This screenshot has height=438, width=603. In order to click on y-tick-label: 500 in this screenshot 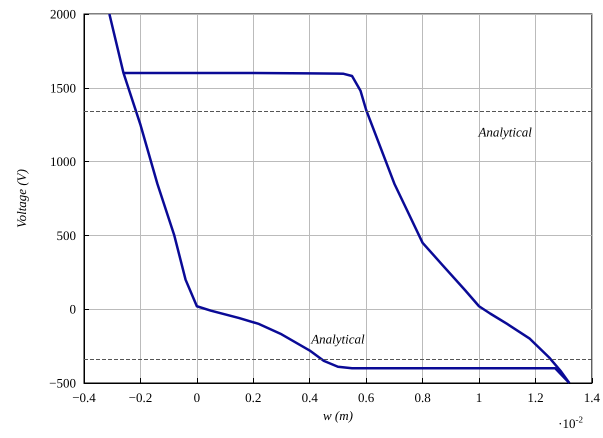, I will do `click(66, 235)`.